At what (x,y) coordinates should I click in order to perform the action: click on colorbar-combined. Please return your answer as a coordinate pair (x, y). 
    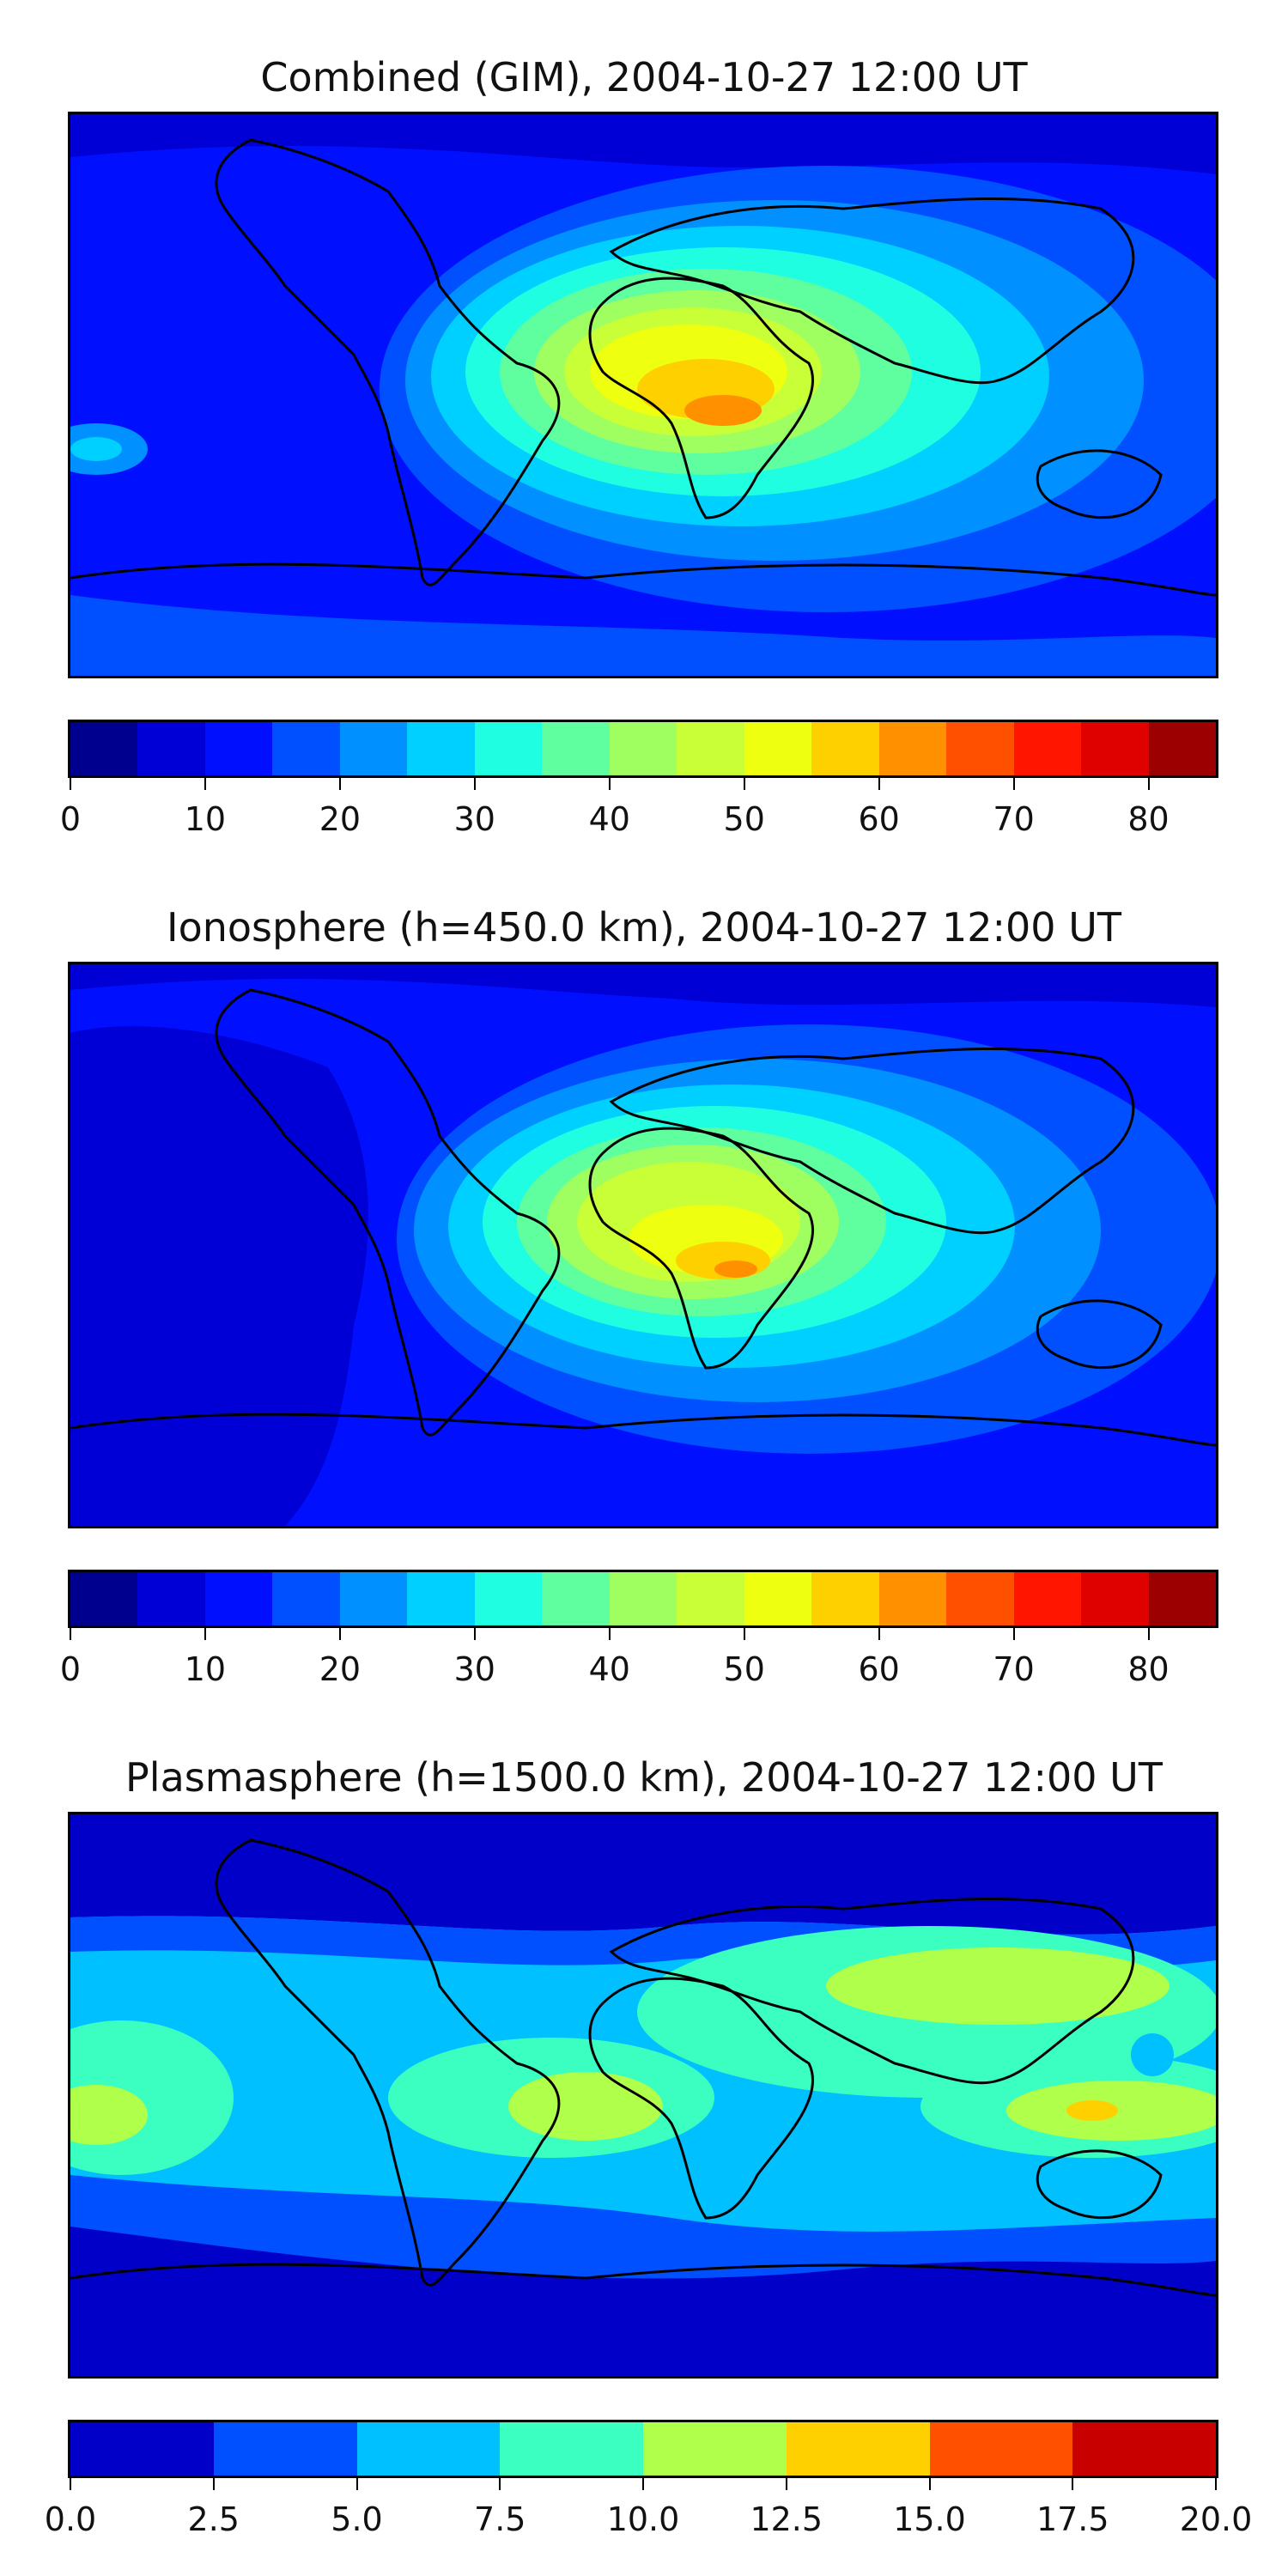
    Looking at the image, I should click on (643, 749).